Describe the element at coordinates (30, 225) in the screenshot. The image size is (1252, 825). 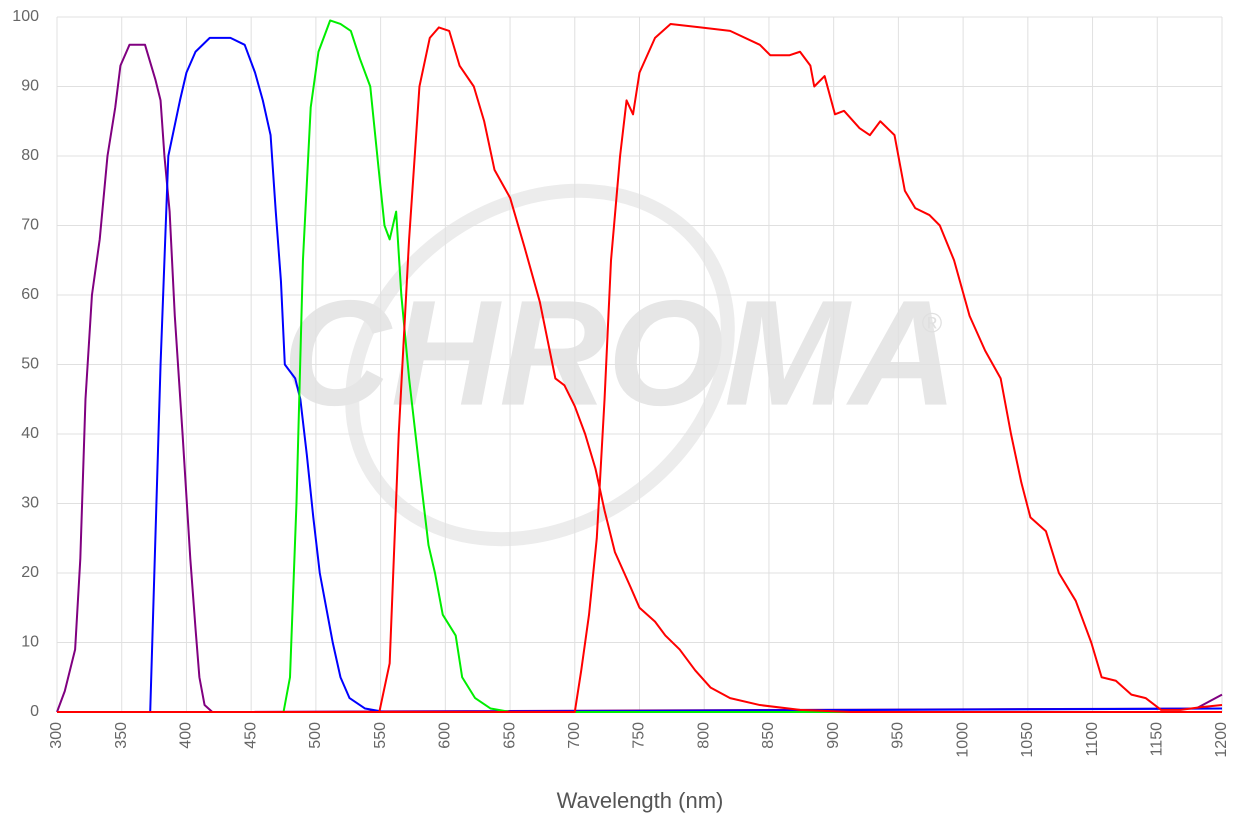
I see `y-tick-label: 70` at that location.